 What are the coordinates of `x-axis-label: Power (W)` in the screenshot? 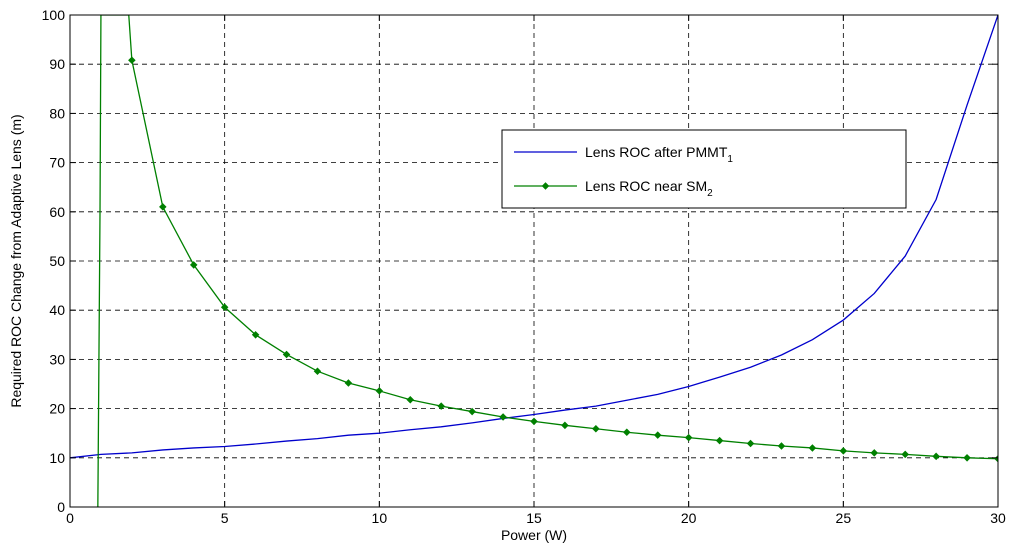 It's located at (534, 535).